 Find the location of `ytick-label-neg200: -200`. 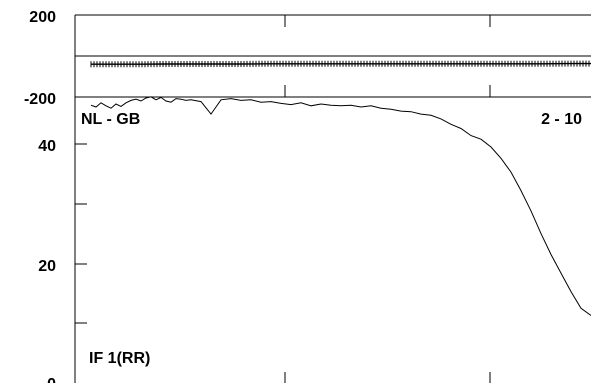

ytick-label-neg200: -200 is located at coordinates (40, 99).